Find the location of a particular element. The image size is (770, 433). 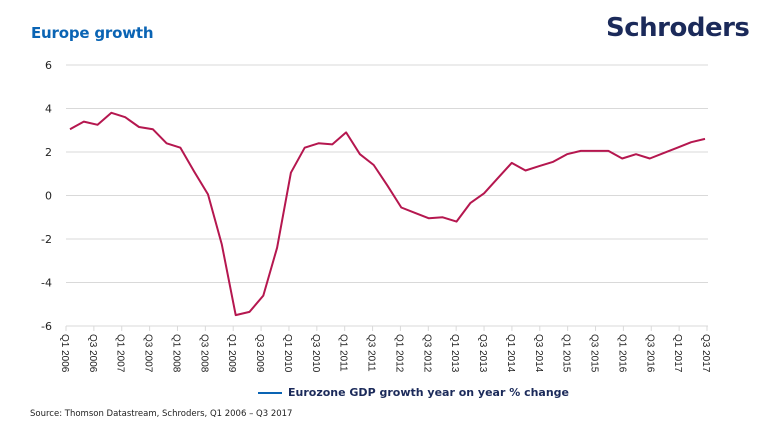

y-axis-ticks: 6 4 2 0 -2 -4 -6 is located at coordinates (46, 196).